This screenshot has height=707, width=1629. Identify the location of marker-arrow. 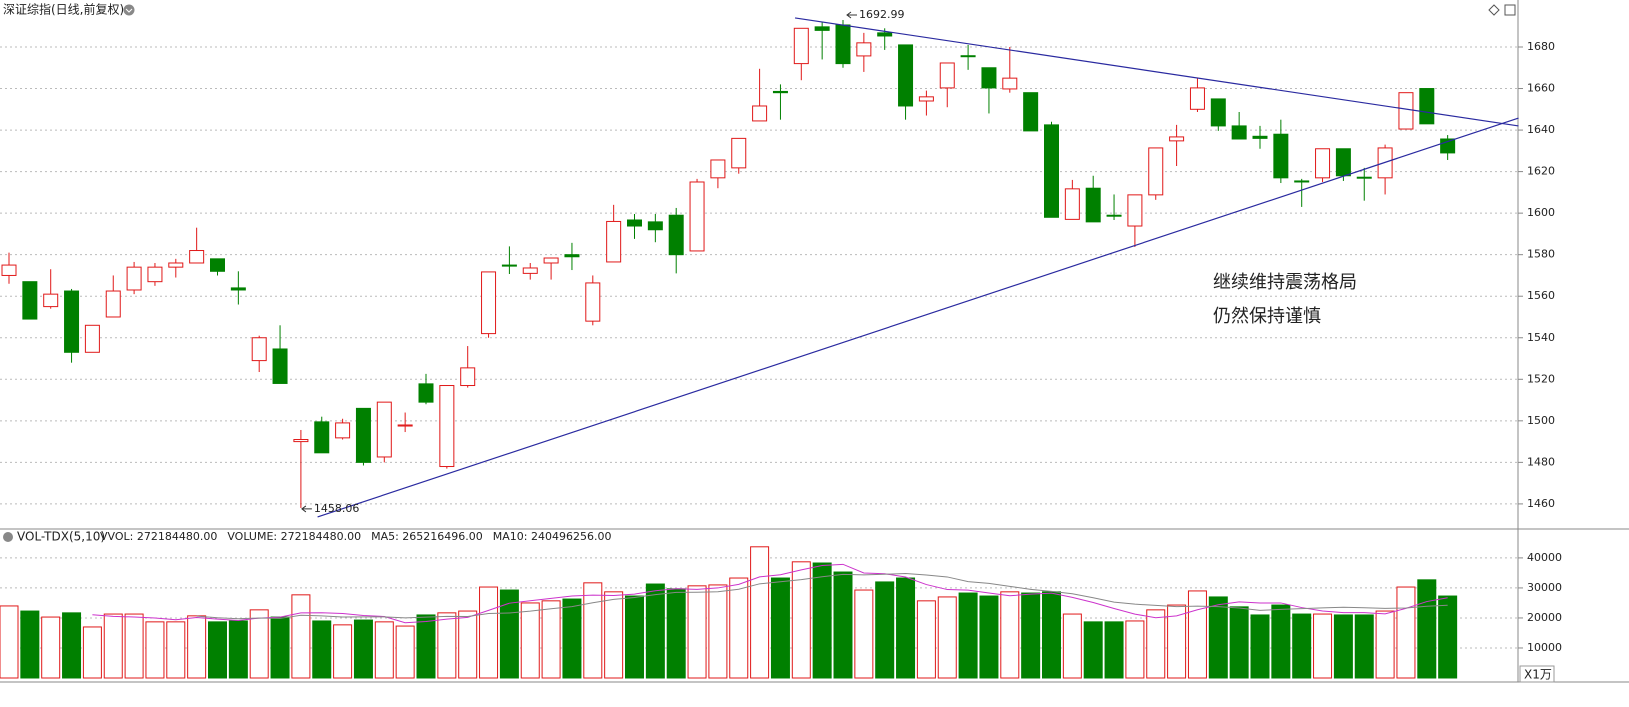
(306, 509).